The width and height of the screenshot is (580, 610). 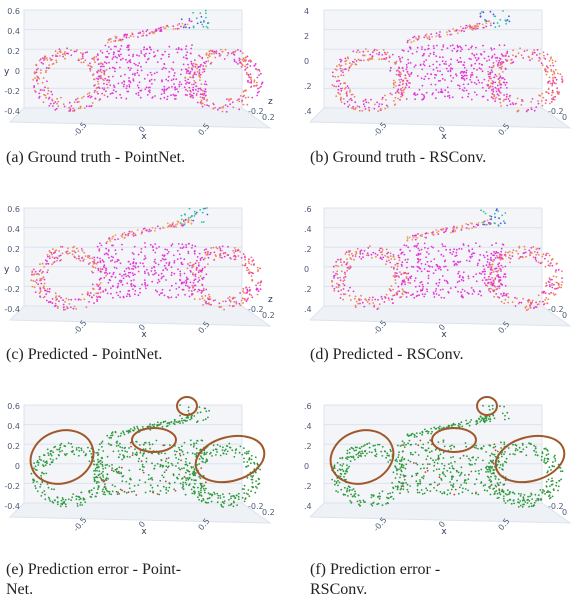 I want to click on y-tick-label: 0.2, so click(x=13, y=249).